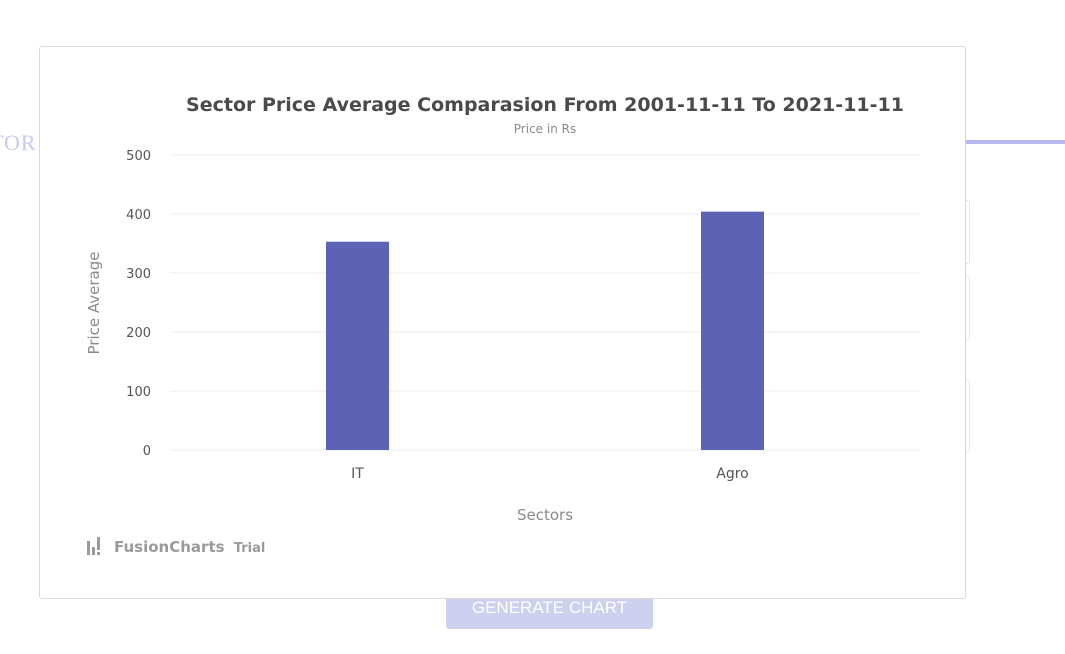  I want to click on svg-text: FusionCharts Trial, so click(189, 547).